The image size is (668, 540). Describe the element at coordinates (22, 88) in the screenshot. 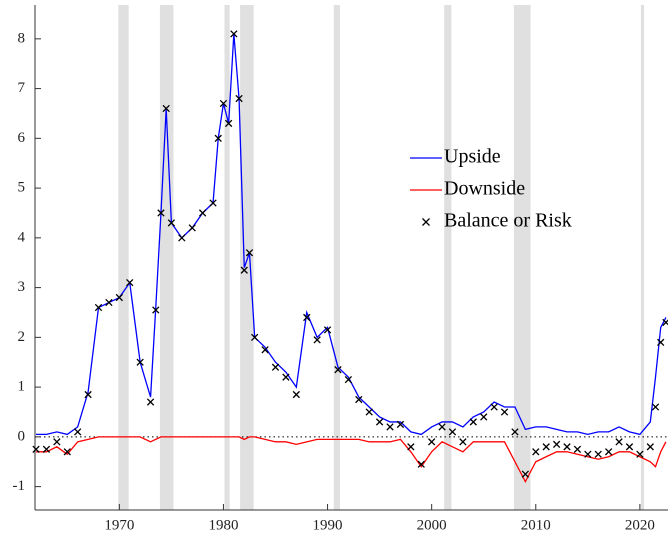

I see `y-tick-label: 7` at that location.